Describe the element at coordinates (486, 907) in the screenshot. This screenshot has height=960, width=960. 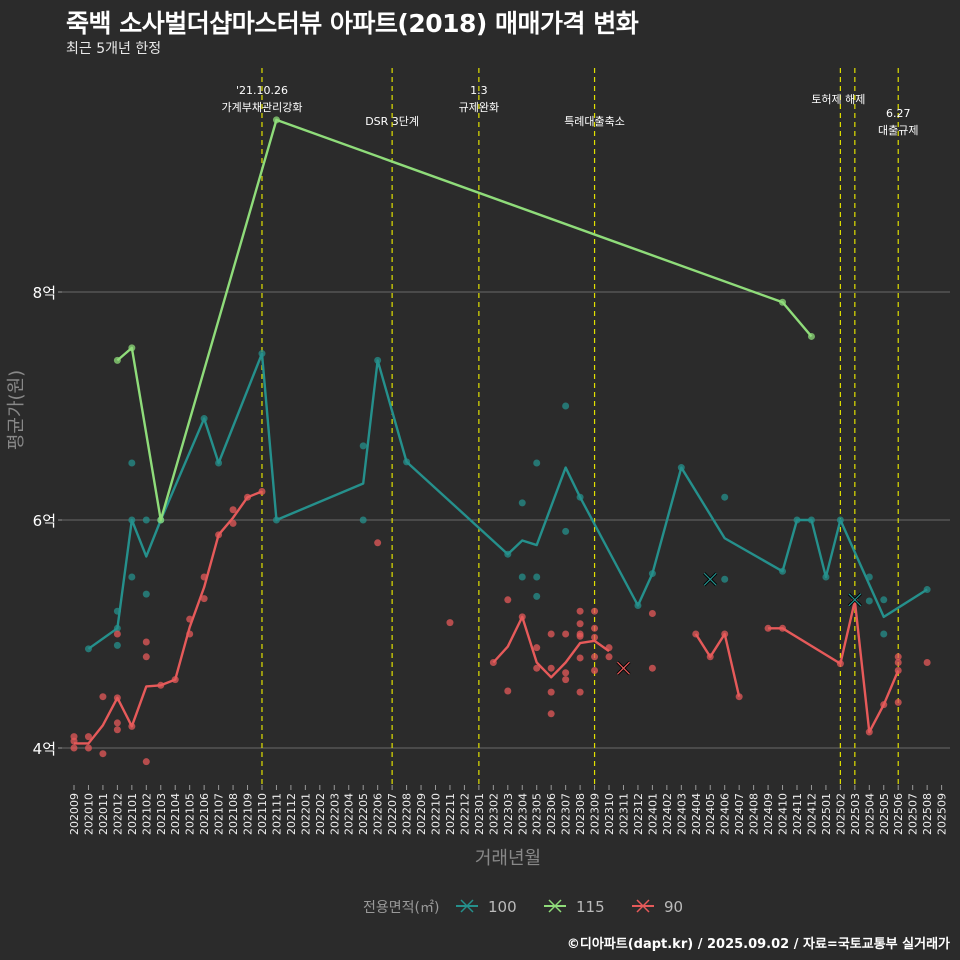
I see `legend-item-100: 100` at that location.